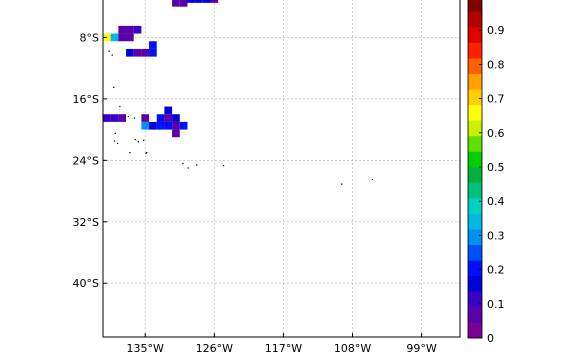  What do you see at coordinates (214, 348) in the screenshot?
I see `lon-tick-label: 126°W` at bounding box center [214, 348].